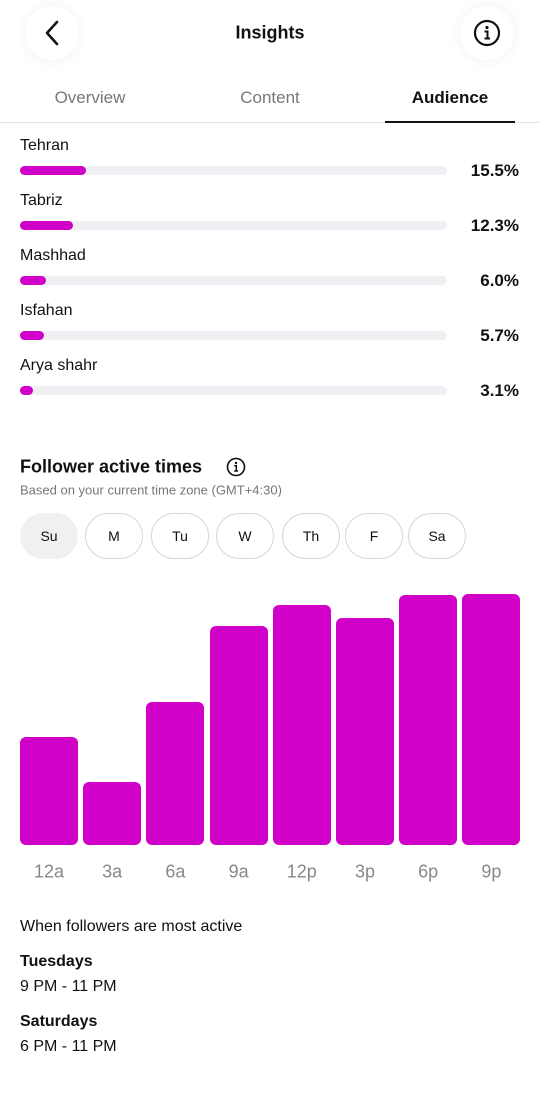 The width and height of the screenshot is (540, 1114). I want to click on day-label: Tu, so click(180, 536).